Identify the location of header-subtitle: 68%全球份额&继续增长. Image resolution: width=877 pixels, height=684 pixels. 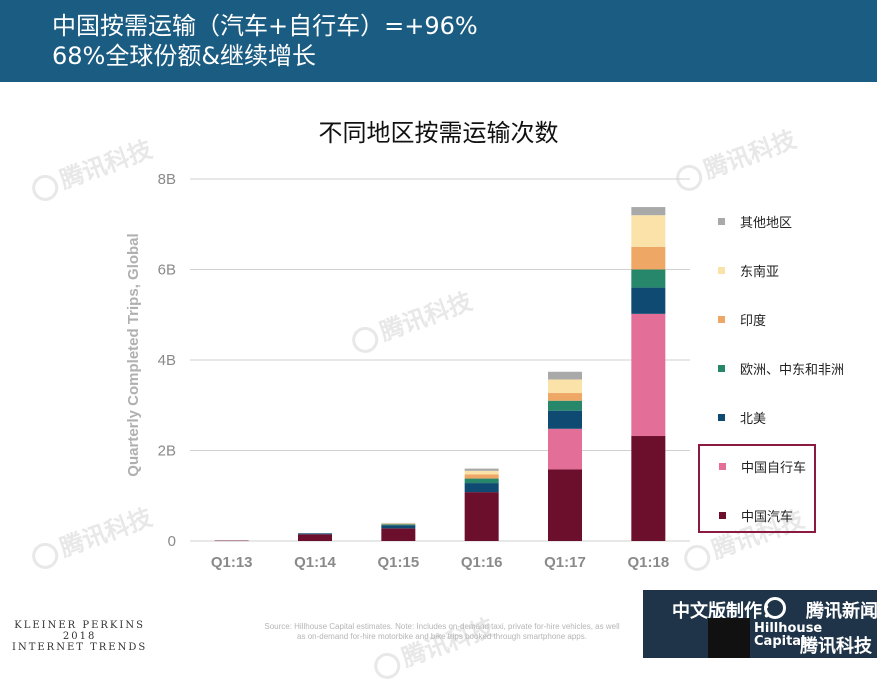
(184, 56).